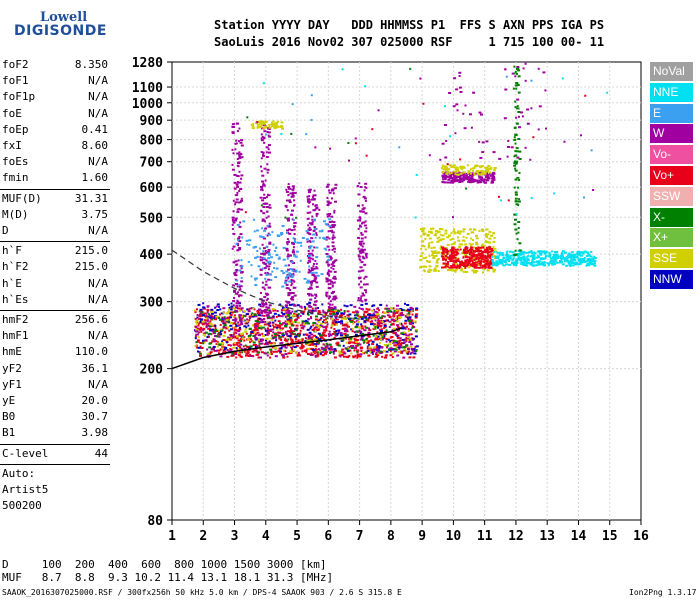 Image resolution: width=700 pixels, height=600 pixels. Describe the element at coordinates (12, 368) in the screenshot. I see `param-key: yF2` at that location.